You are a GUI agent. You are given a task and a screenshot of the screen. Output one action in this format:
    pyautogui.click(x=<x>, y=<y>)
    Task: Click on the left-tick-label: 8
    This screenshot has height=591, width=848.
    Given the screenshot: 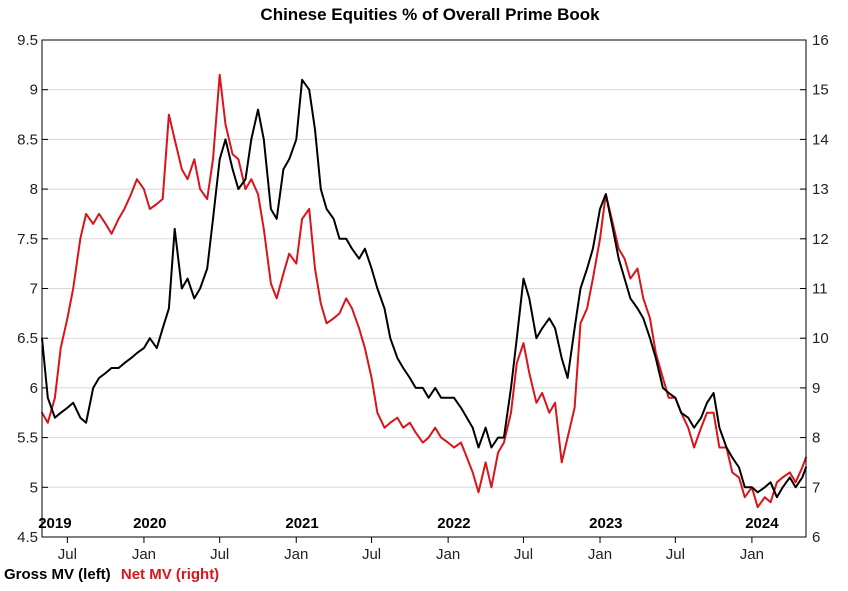 What is the action you would take?
    pyautogui.click(x=34, y=189)
    